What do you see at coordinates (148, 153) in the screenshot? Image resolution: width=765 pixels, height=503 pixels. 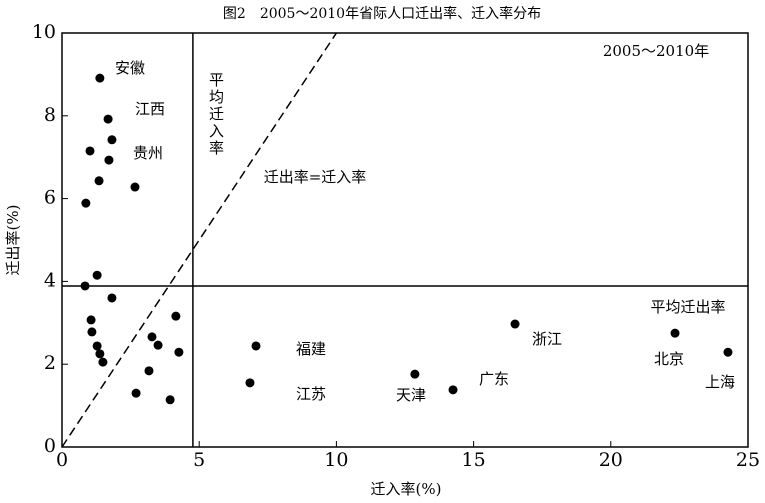 I see `annotation: 贵州` at bounding box center [148, 153].